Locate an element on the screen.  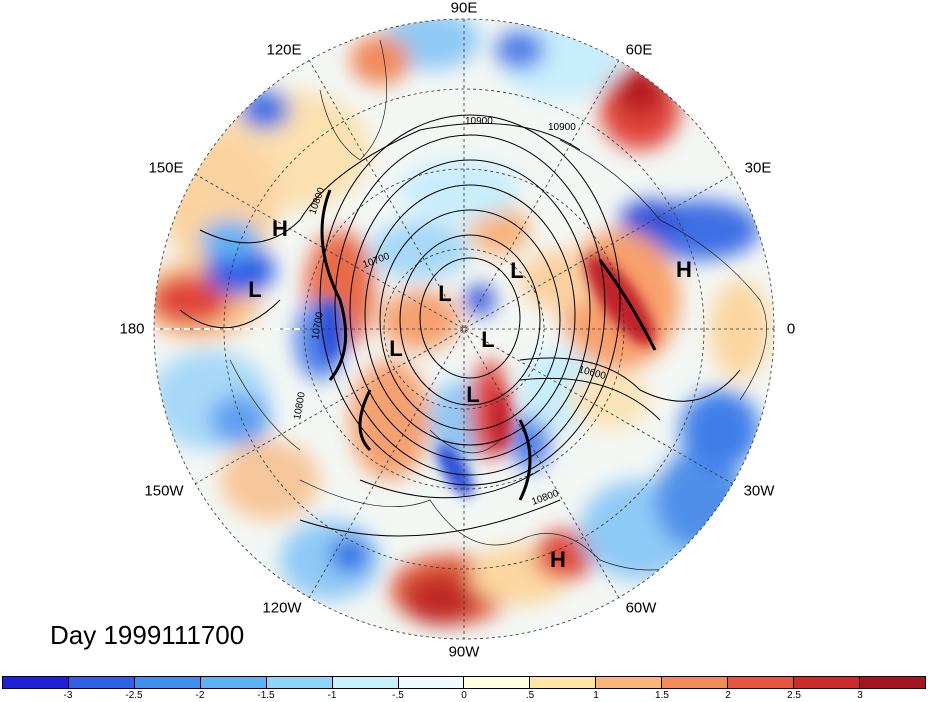
colorbar-tick-labels: -3 -2.5 -2 -1.5 -1 -.5 0 .5 1 1.5 2 2.5 3 is located at coordinates (464, 696).